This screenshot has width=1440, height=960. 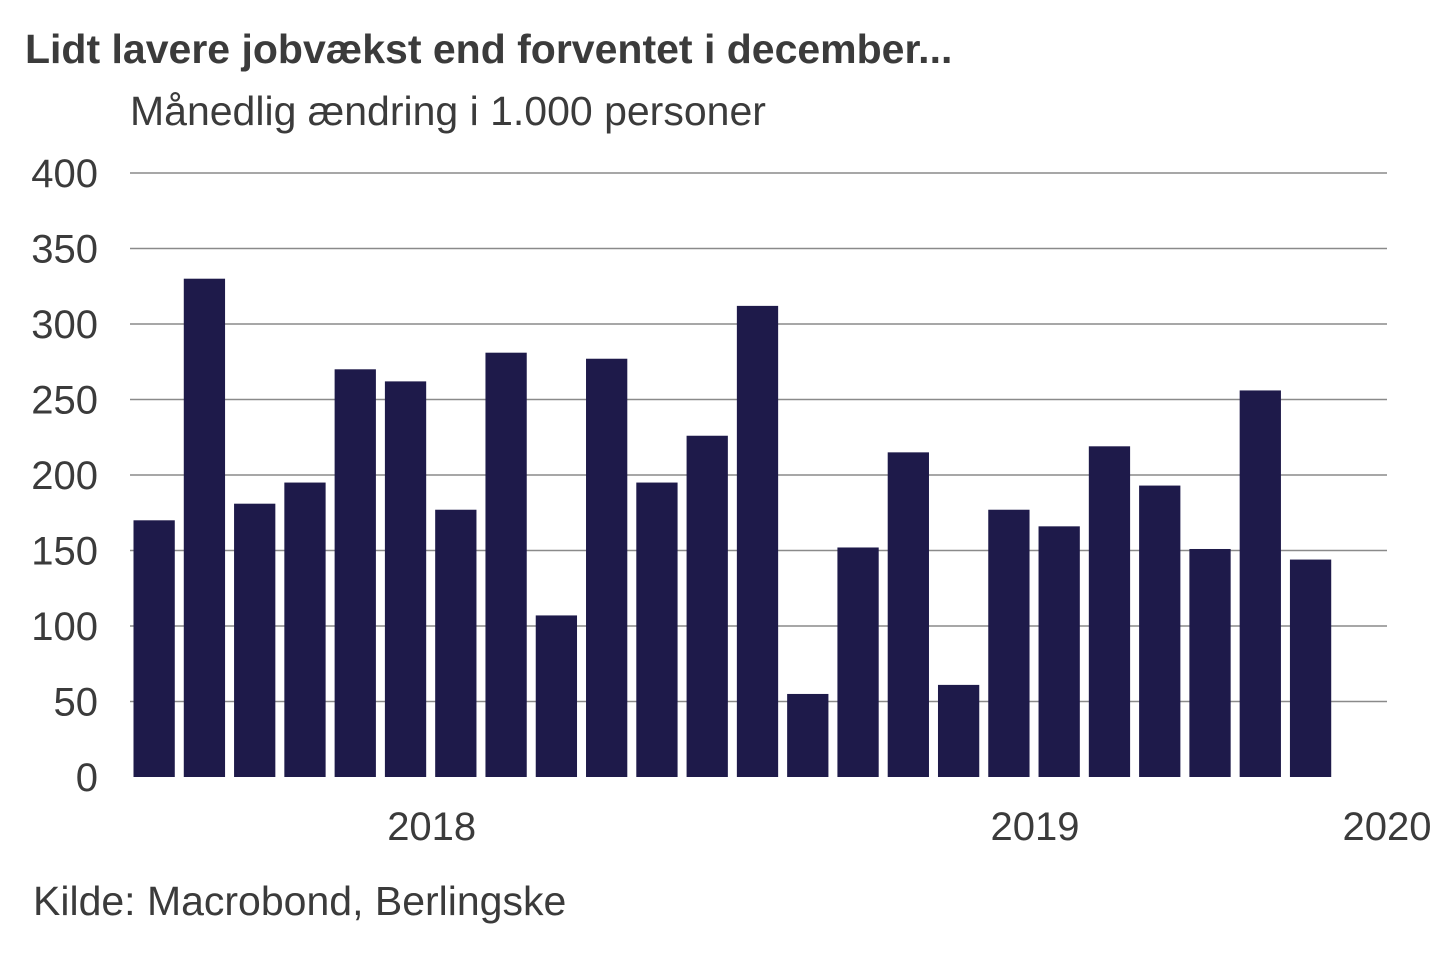 What do you see at coordinates (64, 476) in the screenshot?
I see `y-tick-label: 200` at bounding box center [64, 476].